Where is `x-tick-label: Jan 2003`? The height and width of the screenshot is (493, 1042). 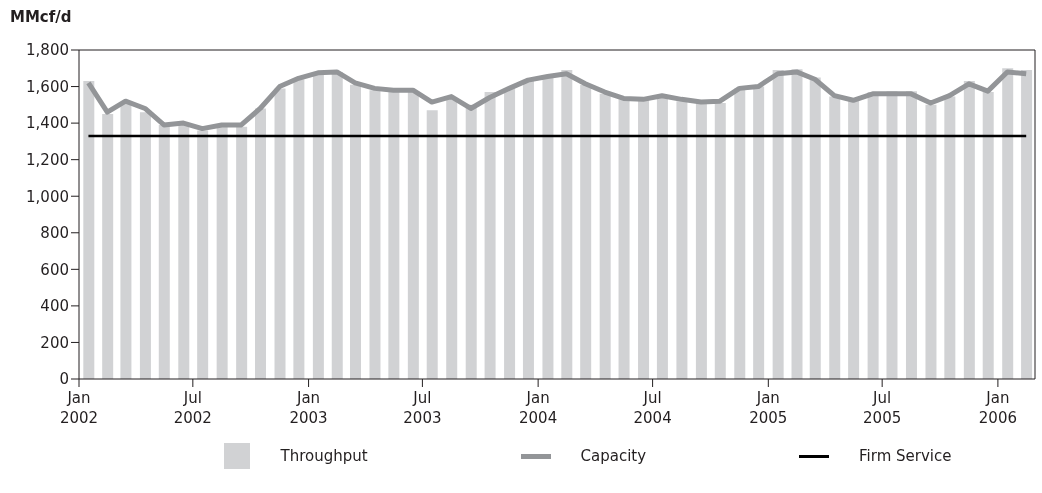 x-tick-label: Jan 2003 is located at coordinates (308, 408).